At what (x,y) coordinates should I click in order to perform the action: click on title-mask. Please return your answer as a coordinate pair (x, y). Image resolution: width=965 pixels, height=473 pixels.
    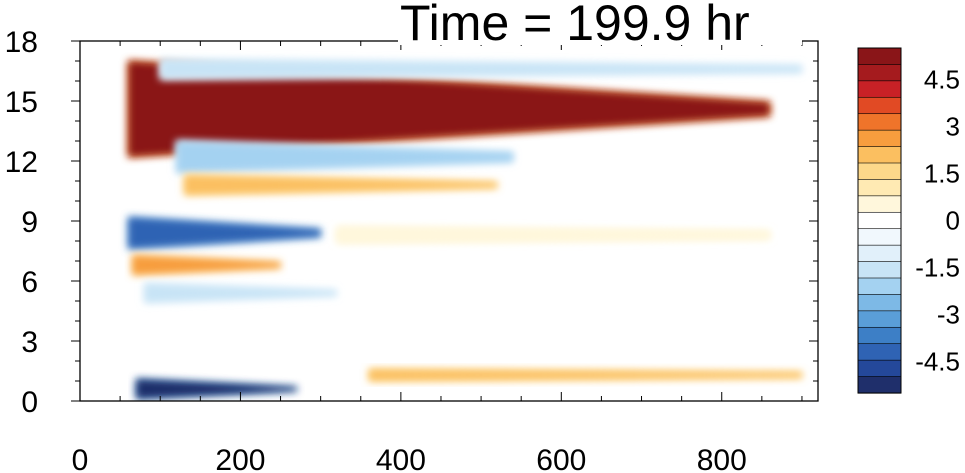
    Looking at the image, I should click on (600, 22).